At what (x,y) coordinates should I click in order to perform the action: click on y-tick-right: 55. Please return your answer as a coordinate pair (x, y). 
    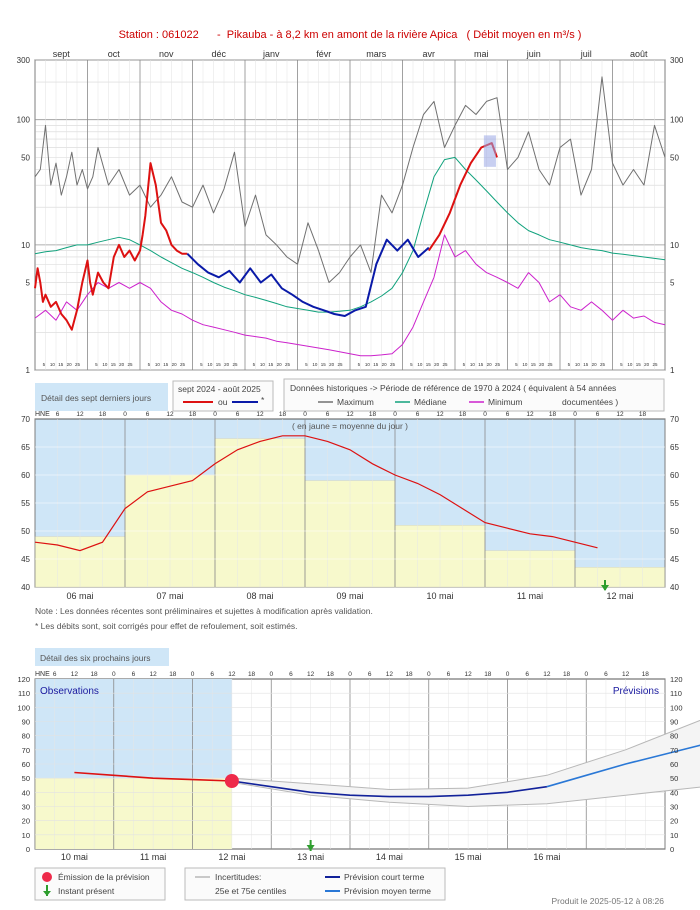
    Looking at the image, I should click on (674, 503).